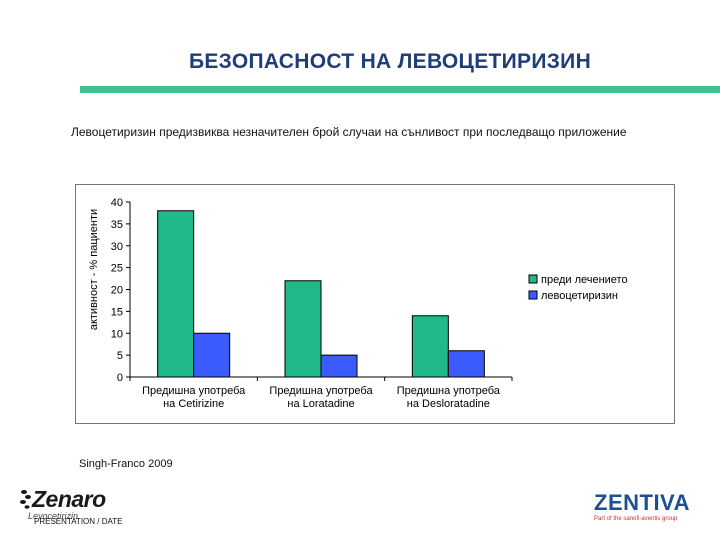 This screenshot has width=720, height=540. Describe the element at coordinates (117, 225) in the screenshot. I see `y-tick-label: 35` at that location.